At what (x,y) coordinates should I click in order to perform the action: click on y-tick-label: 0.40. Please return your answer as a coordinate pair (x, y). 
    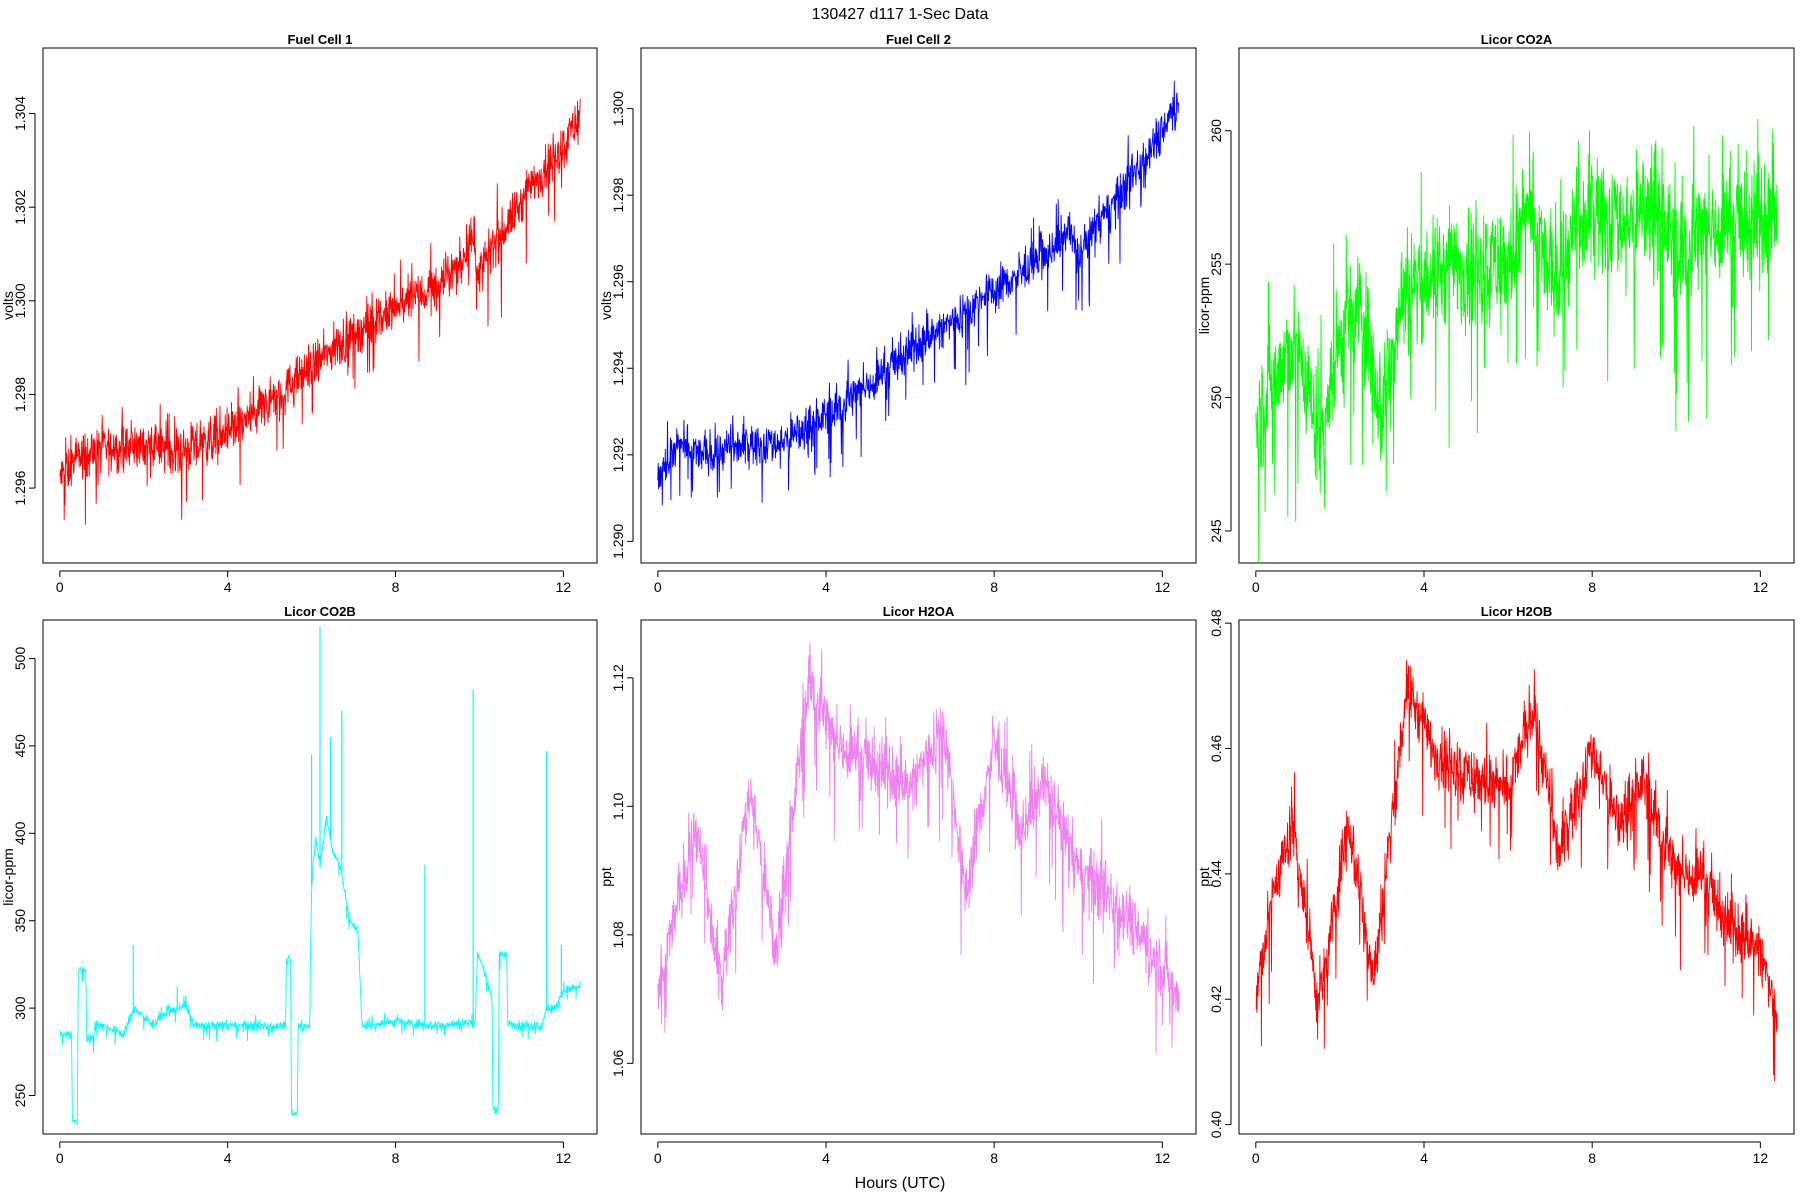
    Looking at the image, I should click on (1216, 1124).